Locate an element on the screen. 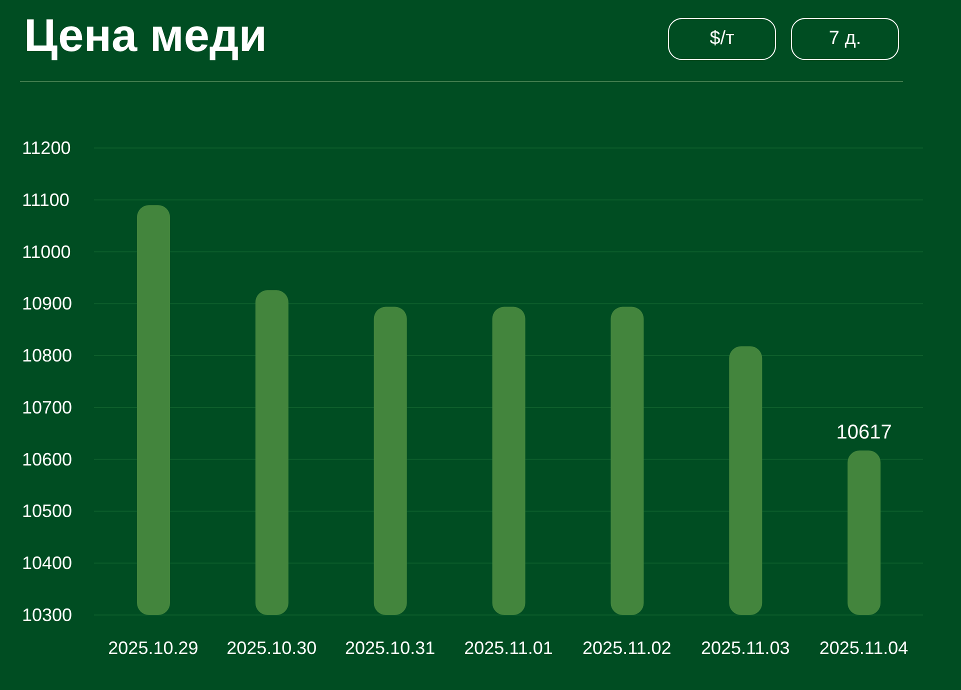  data-label: 10617 is located at coordinates (864, 433).